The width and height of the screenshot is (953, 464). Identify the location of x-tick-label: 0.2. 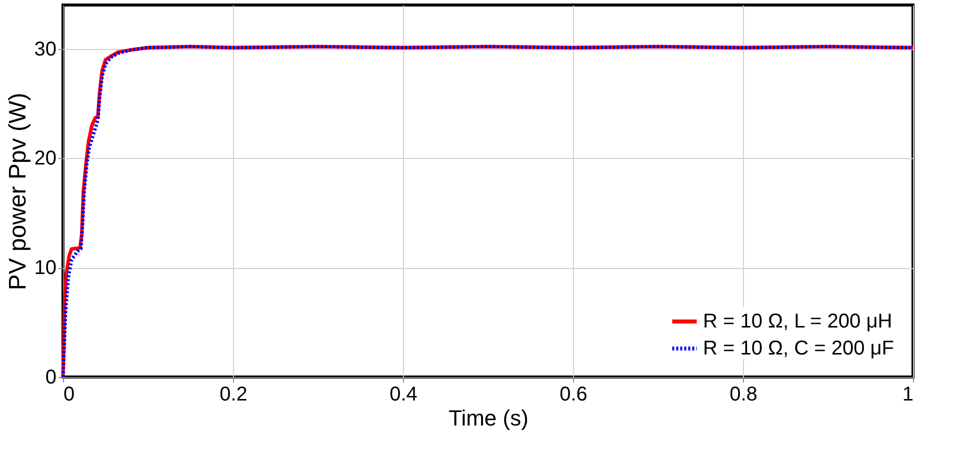
(234, 395).